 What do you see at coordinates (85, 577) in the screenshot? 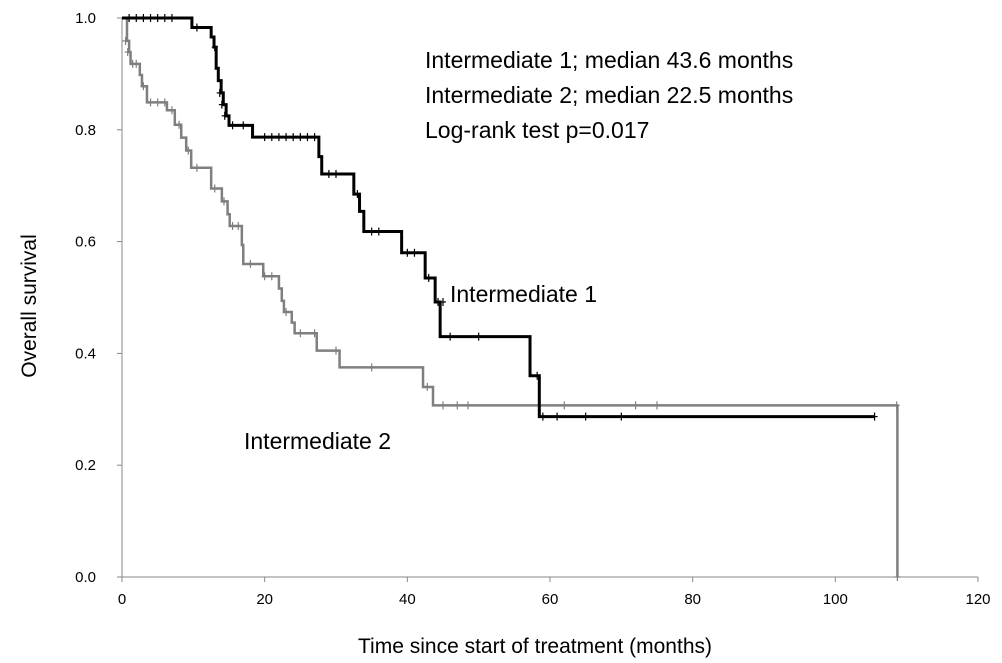
I see `y-tick-label: 0.0` at bounding box center [85, 577].